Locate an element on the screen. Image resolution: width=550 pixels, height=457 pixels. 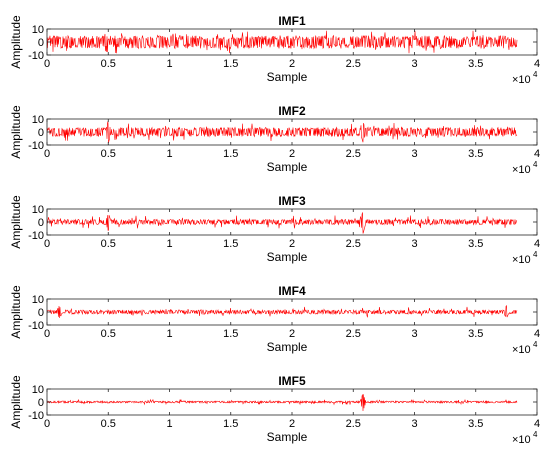
subplot-title: IMF3 is located at coordinates (292, 201).